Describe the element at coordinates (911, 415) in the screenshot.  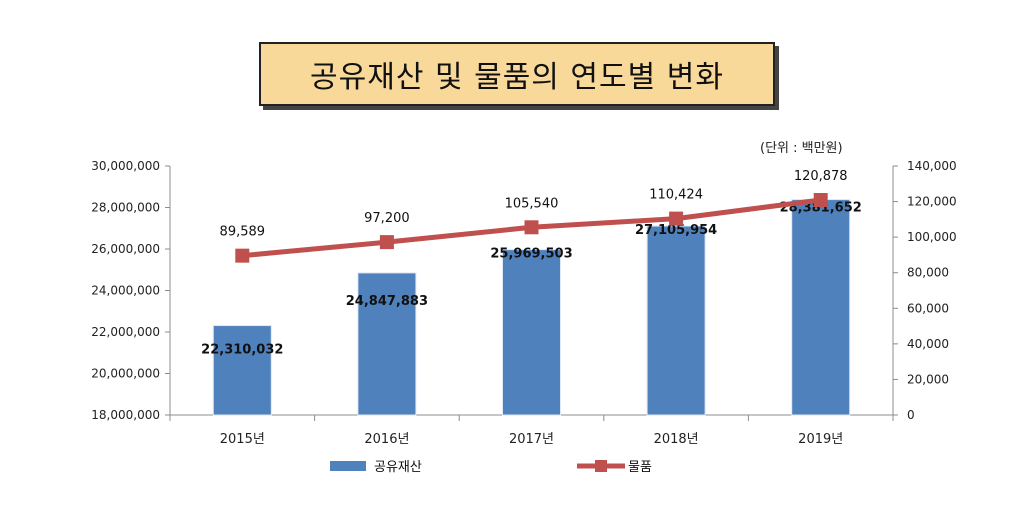
I see `right-tick-label: 0` at that location.